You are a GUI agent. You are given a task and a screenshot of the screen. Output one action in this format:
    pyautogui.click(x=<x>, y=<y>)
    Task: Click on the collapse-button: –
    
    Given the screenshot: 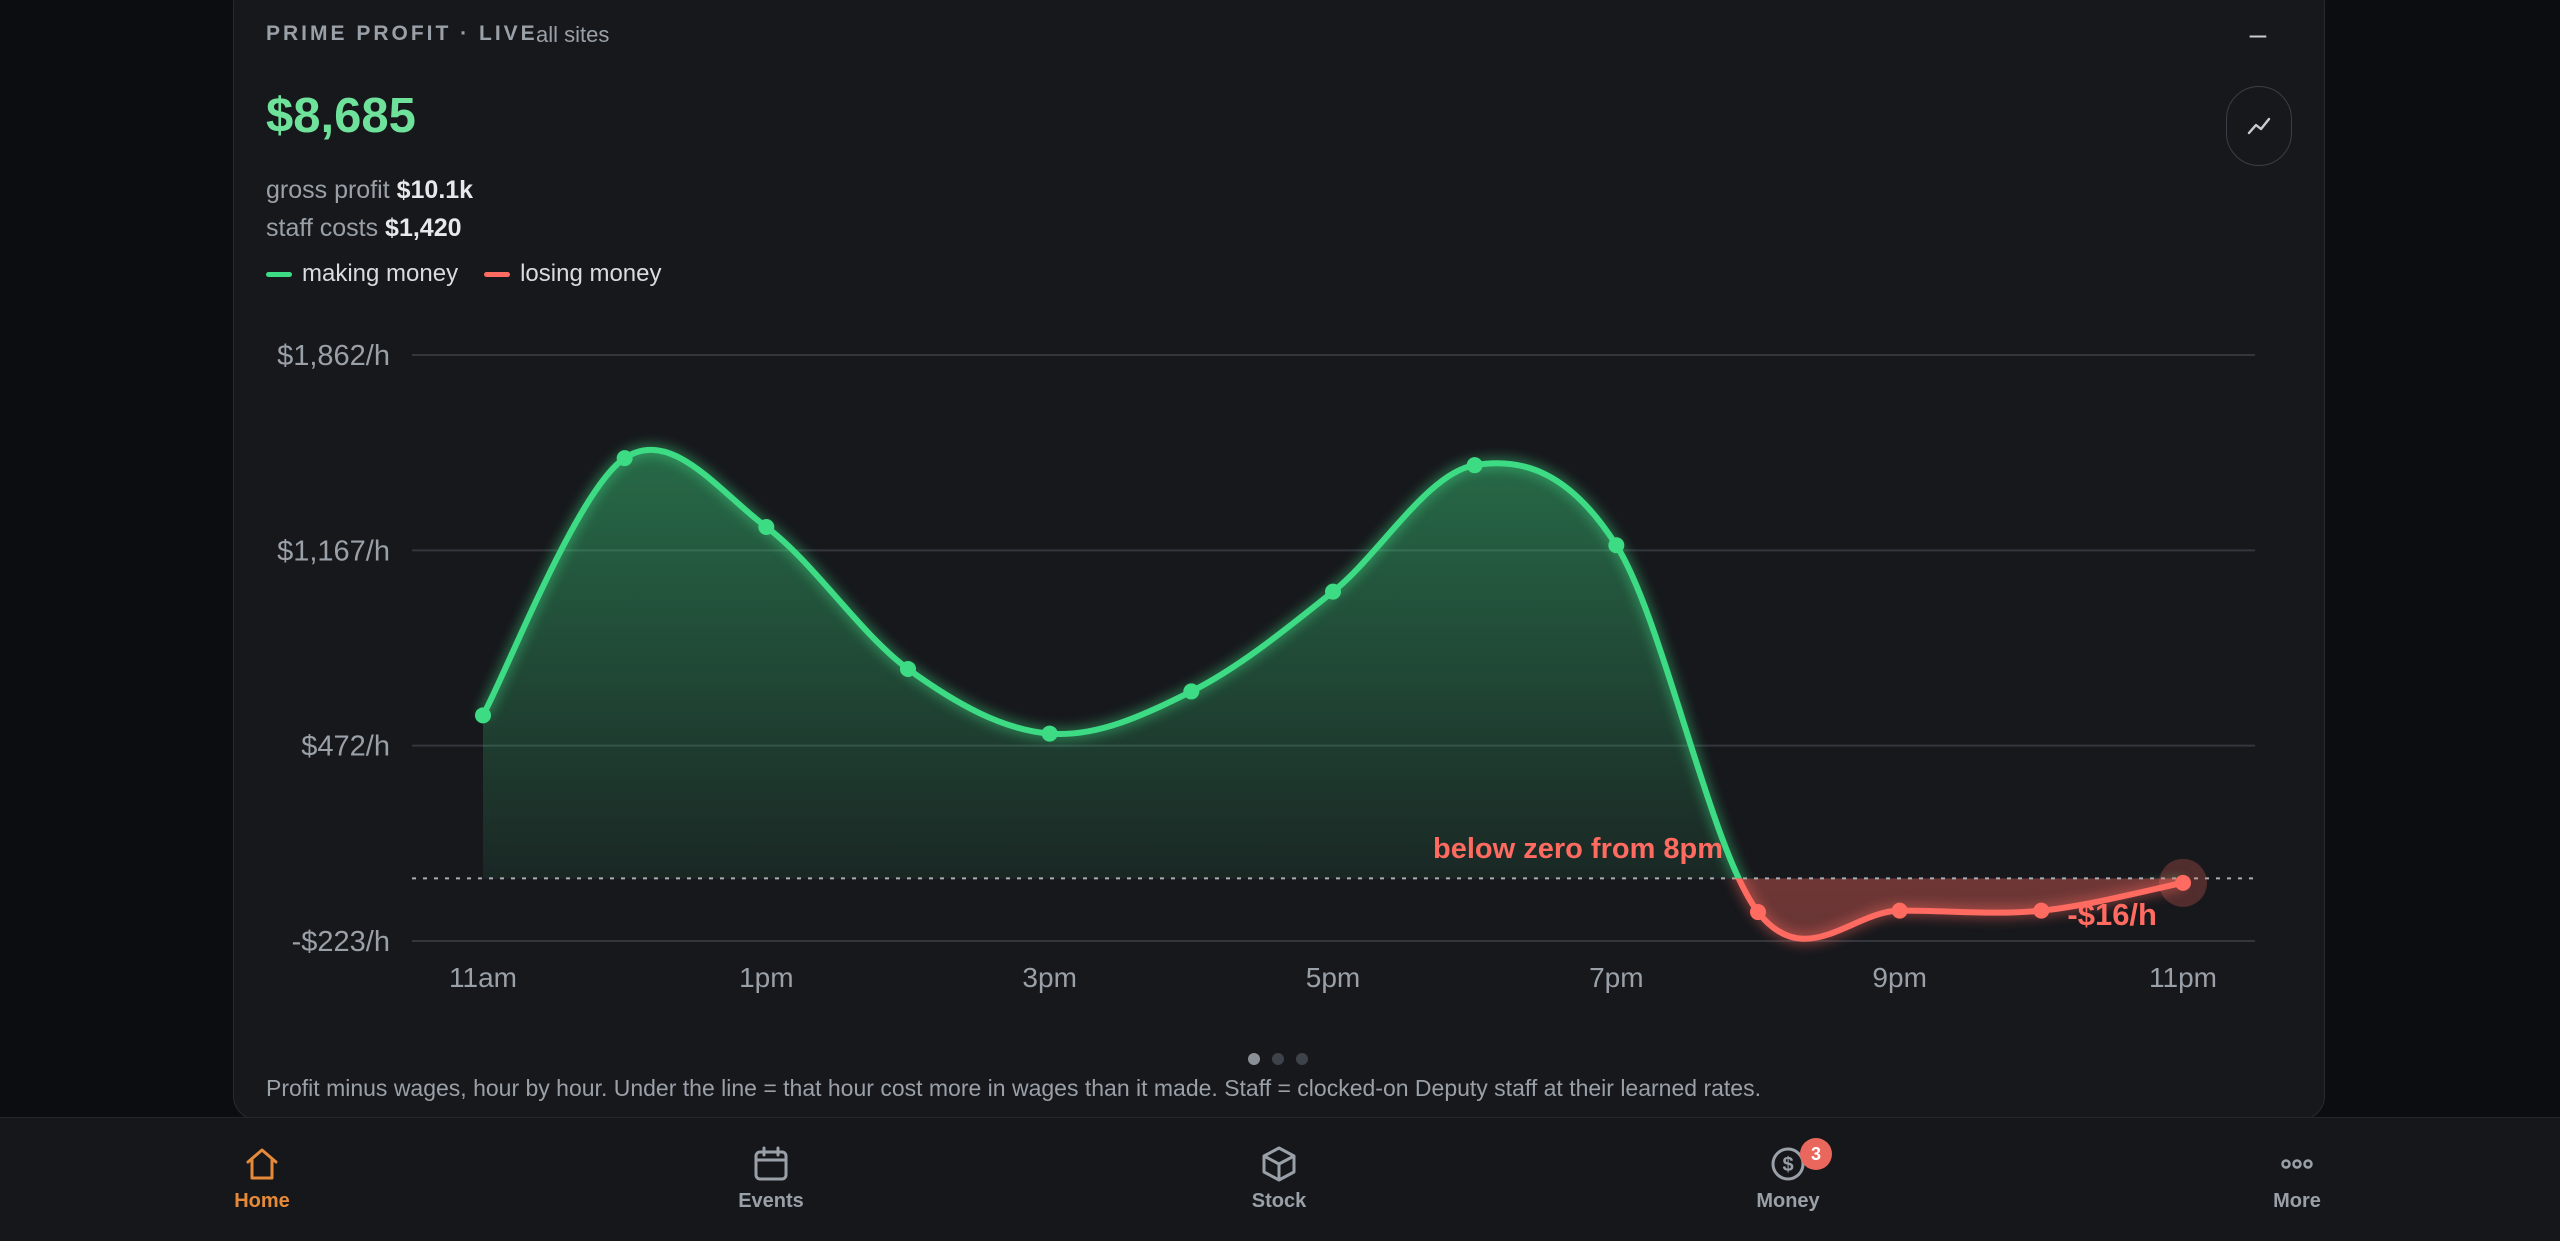 What is the action you would take?
    pyautogui.click(x=2258, y=34)
    